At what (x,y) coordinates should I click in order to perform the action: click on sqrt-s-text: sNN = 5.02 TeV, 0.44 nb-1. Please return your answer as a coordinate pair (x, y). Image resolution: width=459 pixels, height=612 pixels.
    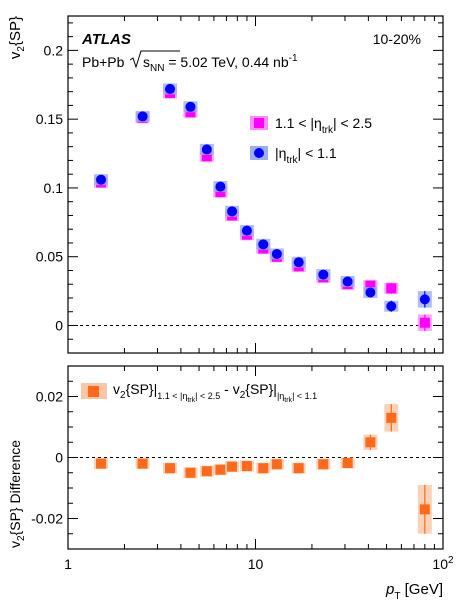
    Looking at the image, I should click on (220, 63).